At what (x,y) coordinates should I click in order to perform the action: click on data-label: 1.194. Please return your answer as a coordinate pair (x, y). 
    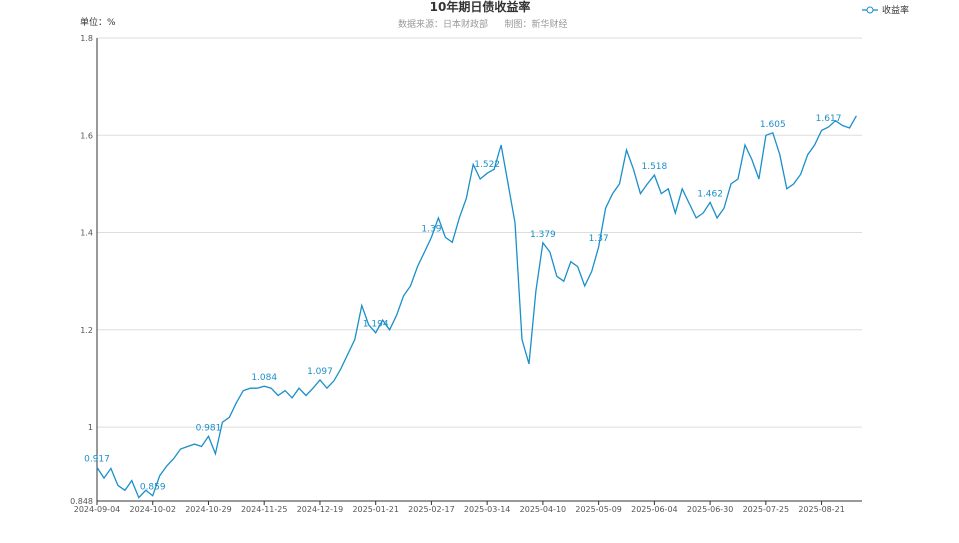
    Looking at the image, I should click on (376, 325).